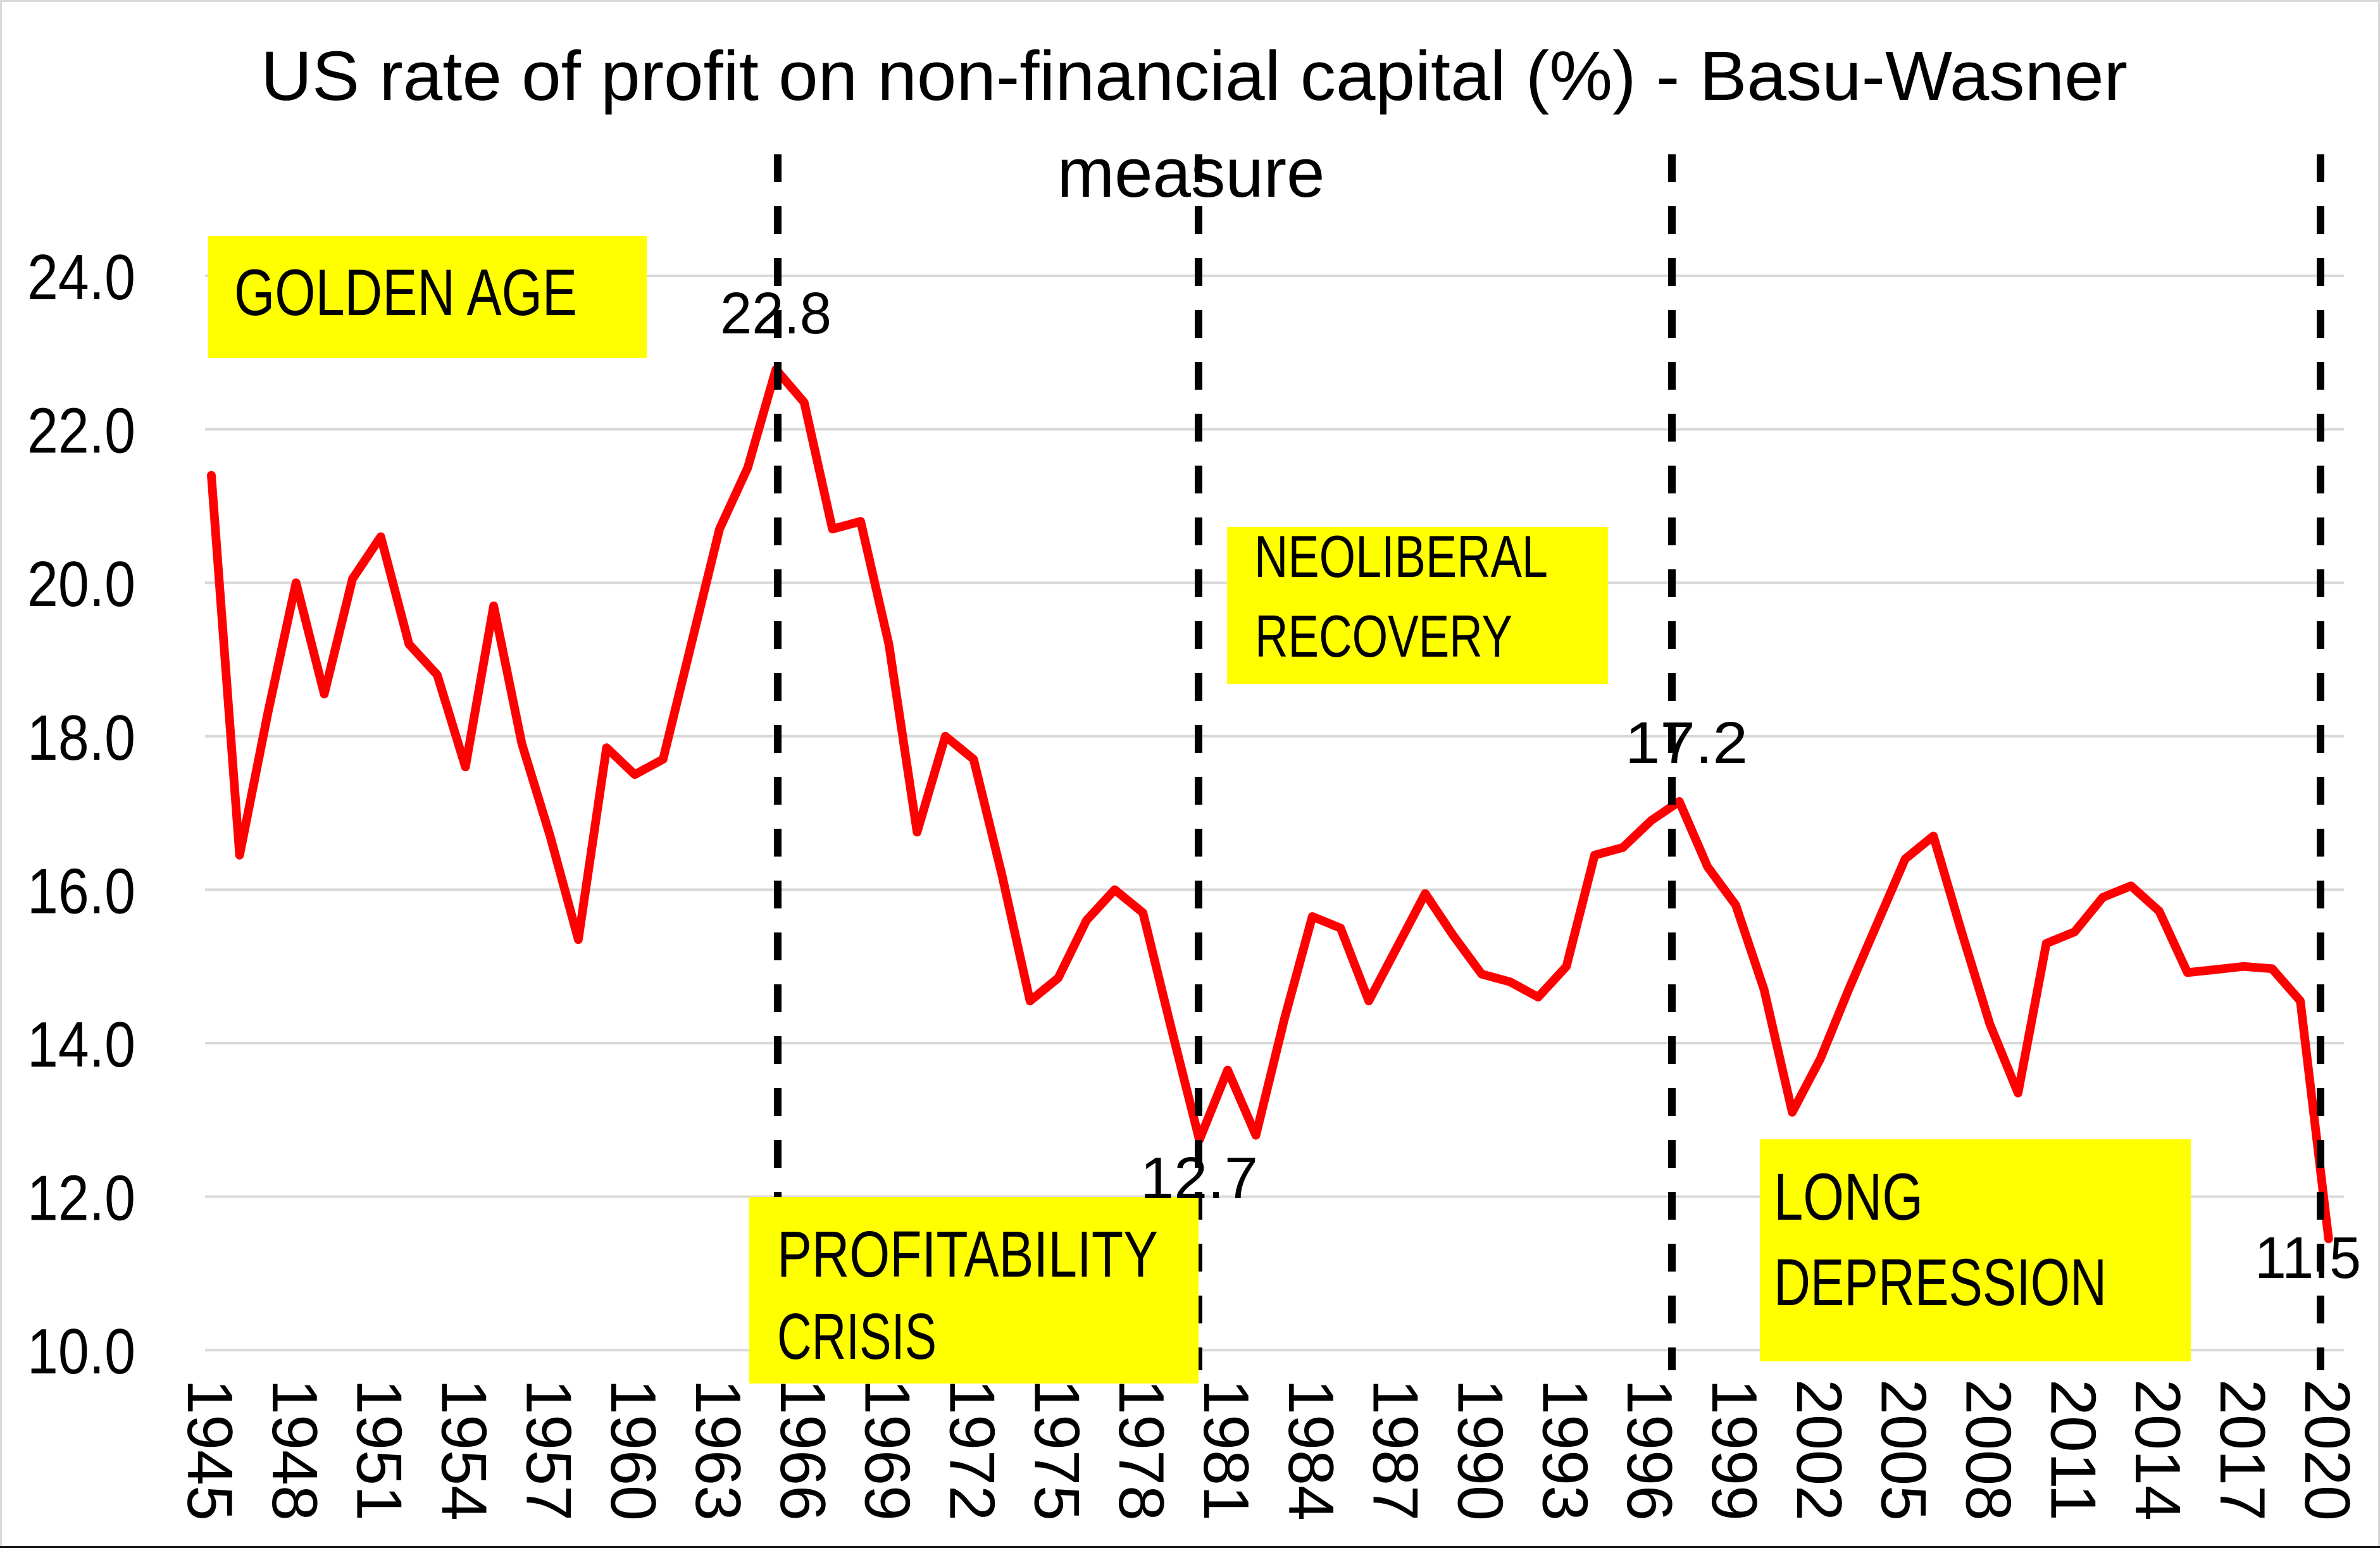 The image size is (2380, 1548). I want to click on svg-text: 1981, so click(1225, 1450).